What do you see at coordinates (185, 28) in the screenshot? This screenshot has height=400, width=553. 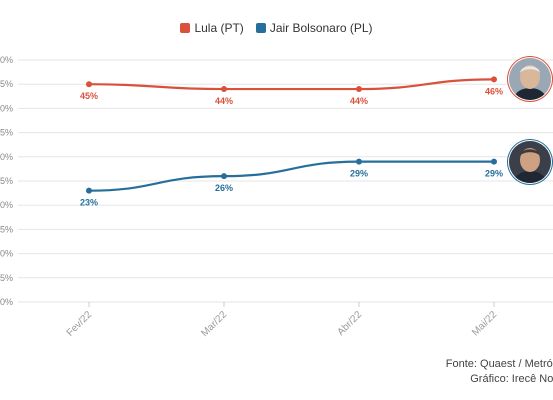 I see `legend-swatch-lula` at bounding box center [185, 28].